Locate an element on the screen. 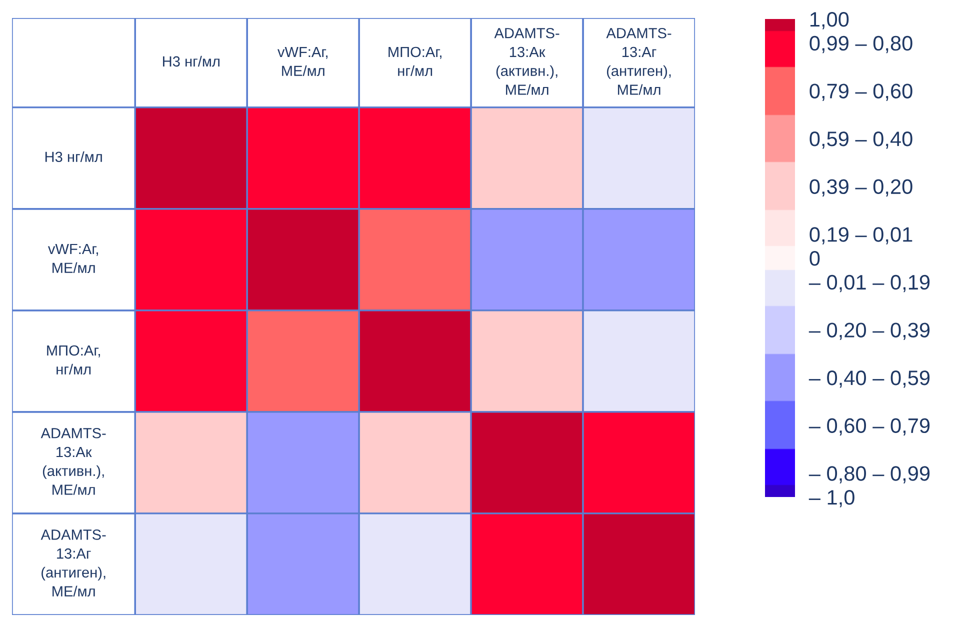 The width and height of the screenshot is (960, 617). y-tick-label: vWF:Аг, МЕ/мл is located at coordinates (73, 258).